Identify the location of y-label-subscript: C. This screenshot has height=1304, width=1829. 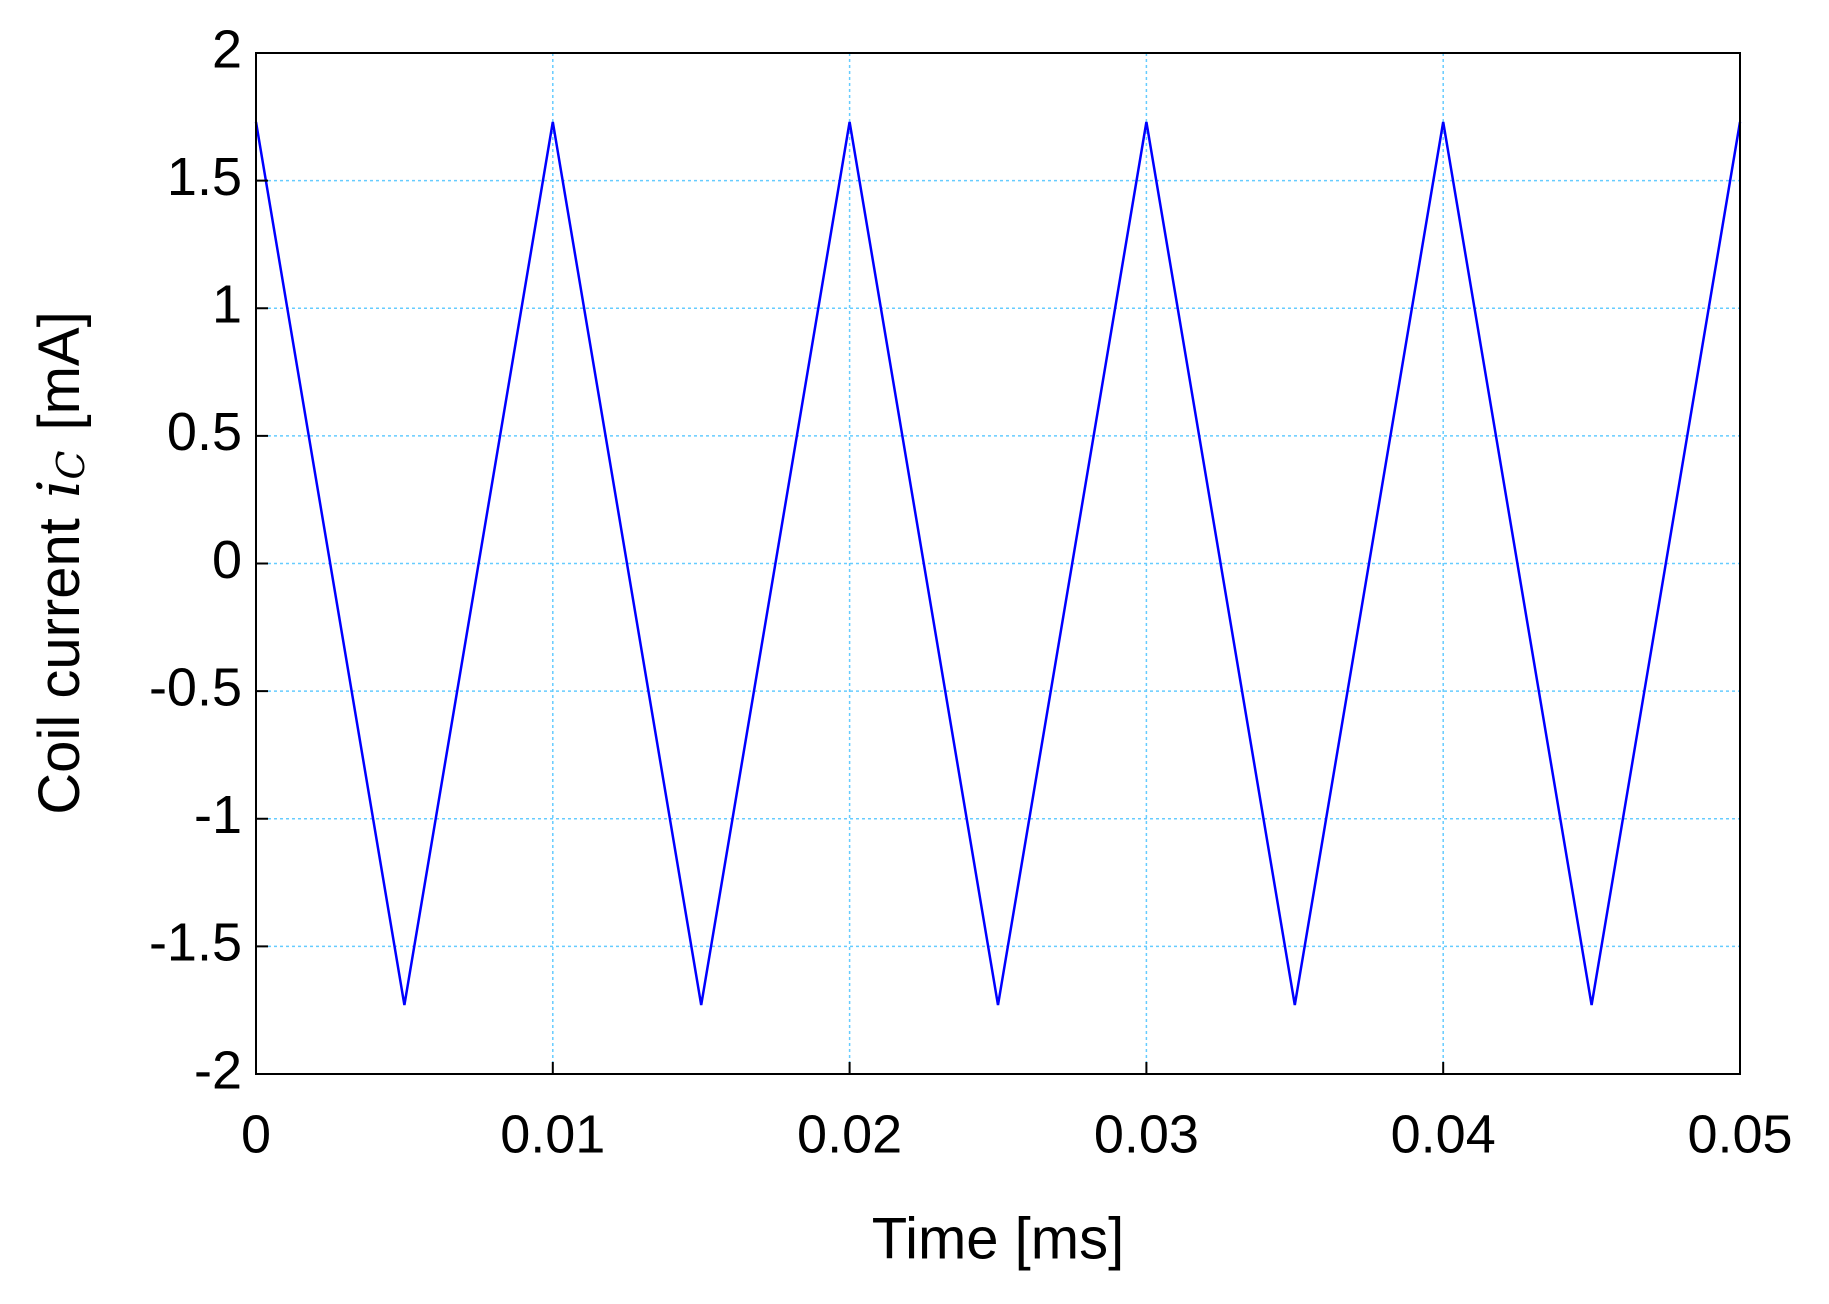
(71, 465).